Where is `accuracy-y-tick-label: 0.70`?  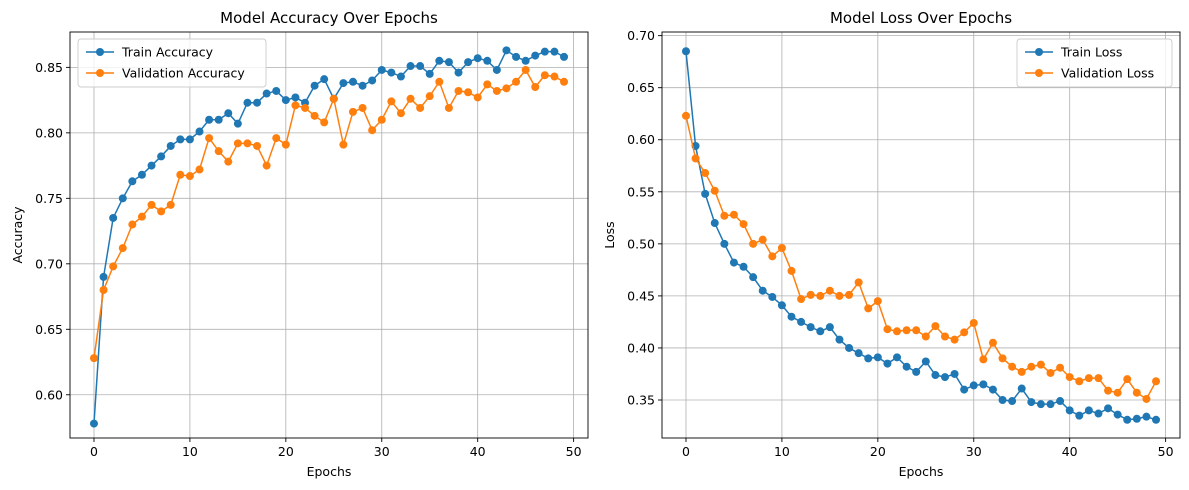
accuracy-y-tick-label: 0.70 is located at coordinates (49, 263).